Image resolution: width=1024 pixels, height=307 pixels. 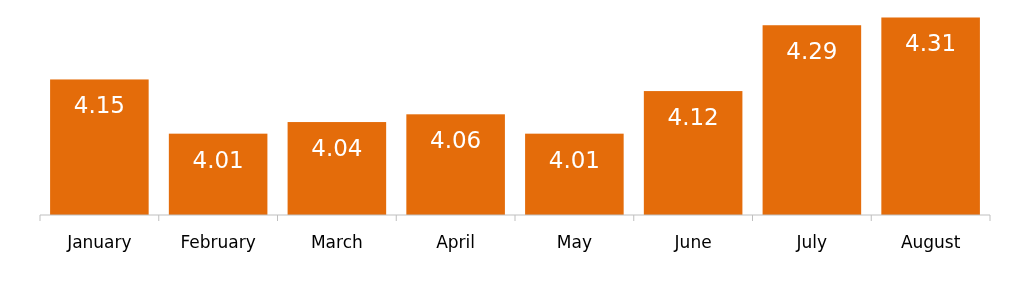 What do you see at coordinates (99, 242) in the screenshot?
I see `x-tick-label: January` at bounding box center [99, 242].